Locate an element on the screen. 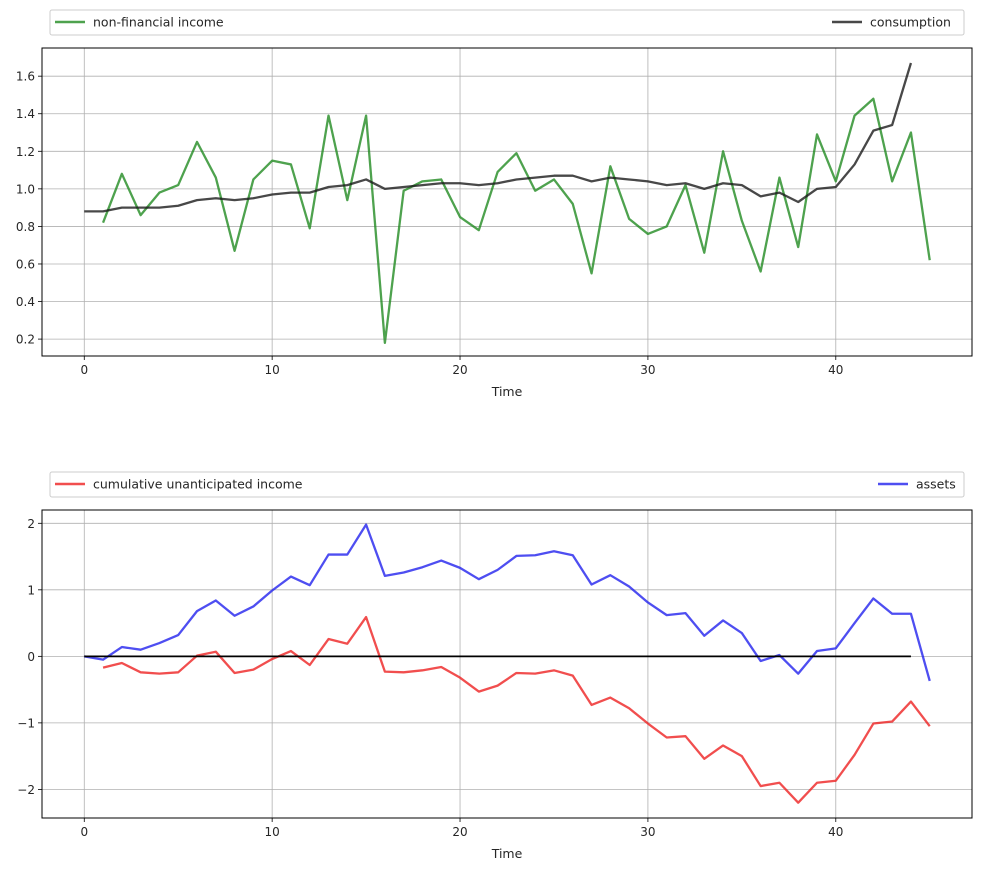 This screenshot has height=871, width=981. y-tick-label: 0.8 is located at coordinates (25, 227).